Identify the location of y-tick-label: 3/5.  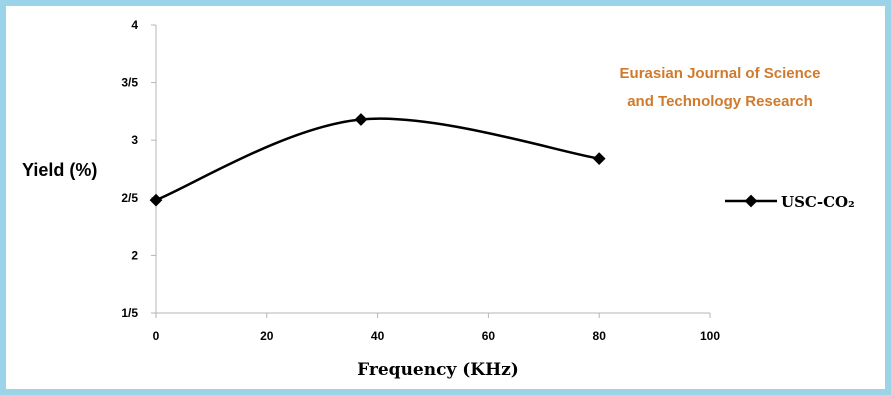
(129, 83).